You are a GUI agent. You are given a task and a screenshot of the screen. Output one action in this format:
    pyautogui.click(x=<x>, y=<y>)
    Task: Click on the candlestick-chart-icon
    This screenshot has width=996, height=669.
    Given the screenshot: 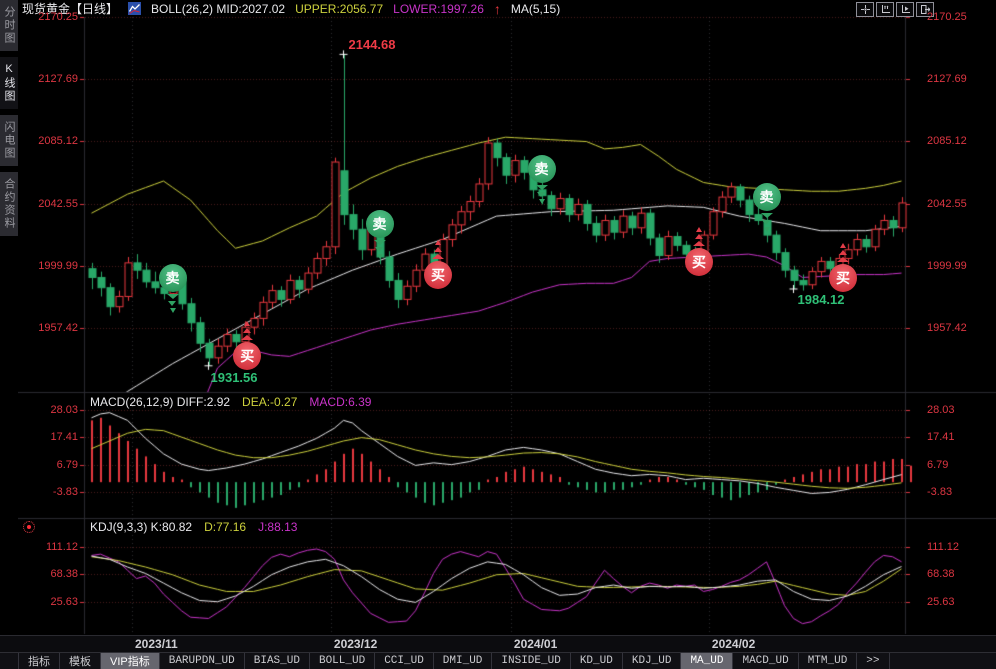 What is the action you would take?
    pyautogui.click(x=135, y=8)
    